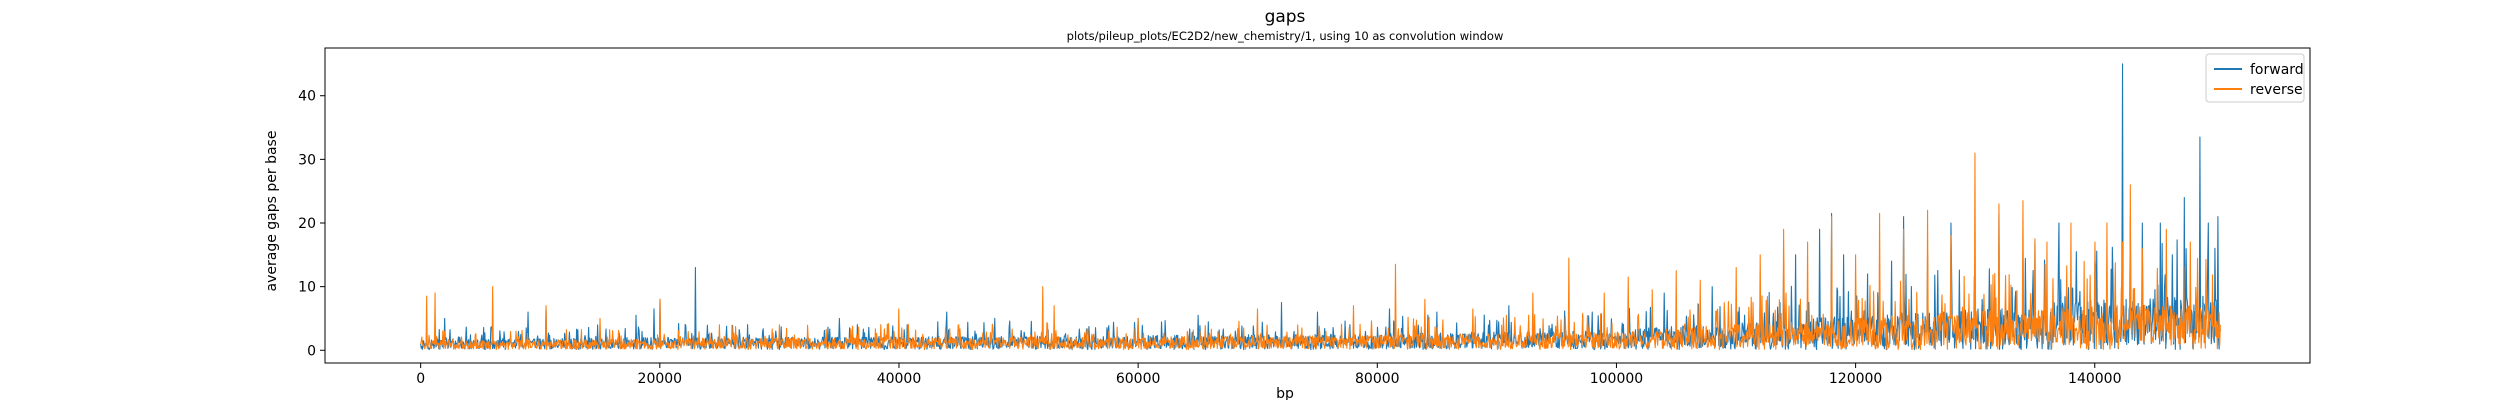 The width and height of the screenshot is (2500, 404). What do you see at coordinates (660, 379) in the screenshot?
I see `x-tick-label: 20000` at bounding box center [660, 379].